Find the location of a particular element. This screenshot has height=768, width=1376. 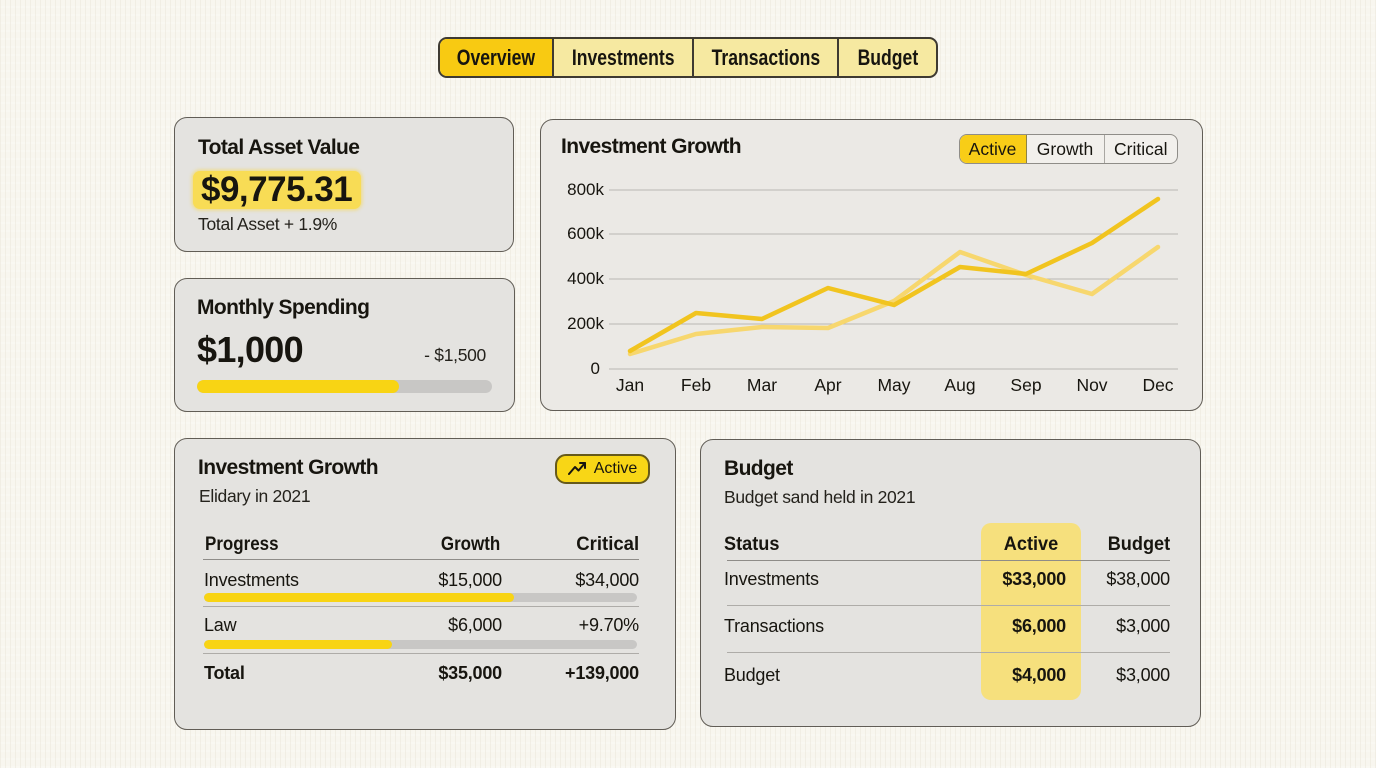

svg-text: Feb is located at coordinates (696, 385).